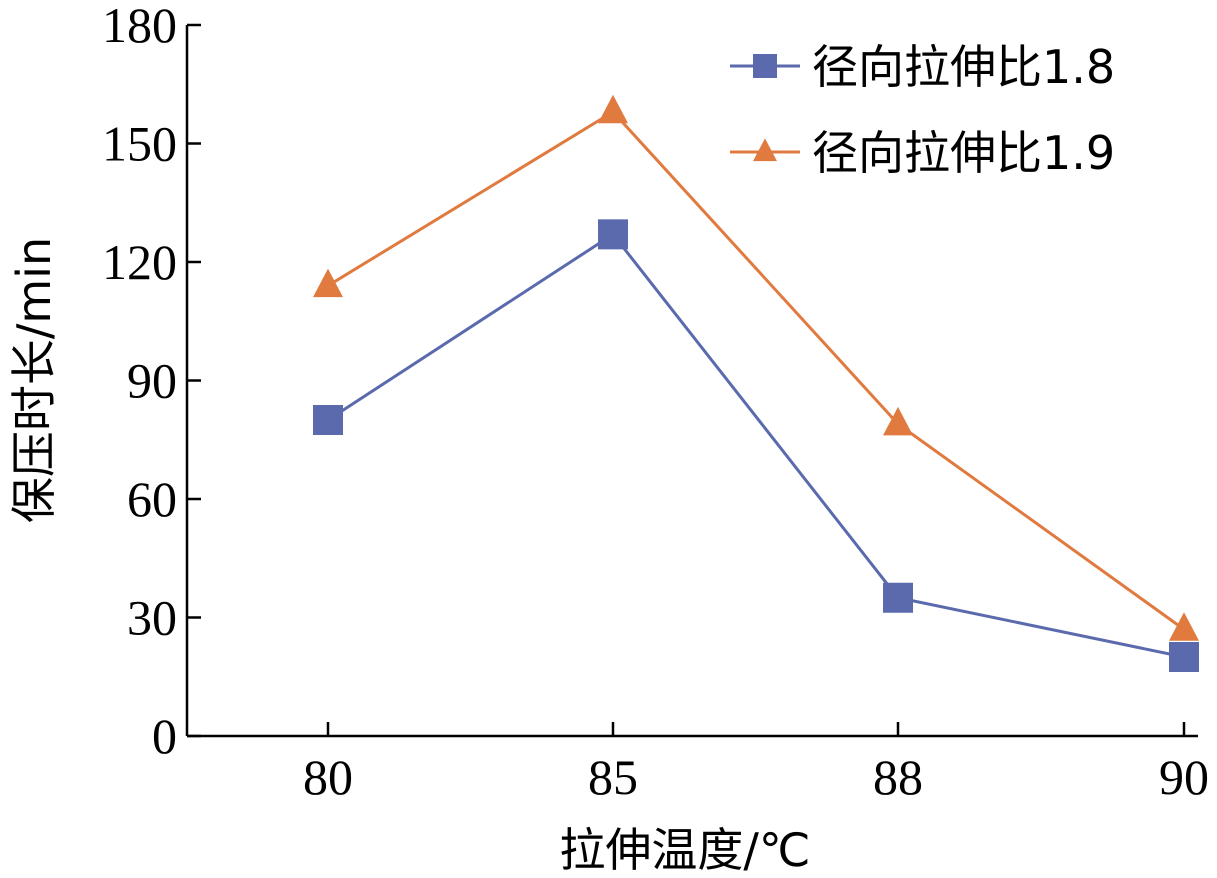  Describe the element at coordinates (756, 763) in the screenshot. I see `x-axis-ticks: 80 85 88 90` at that location.